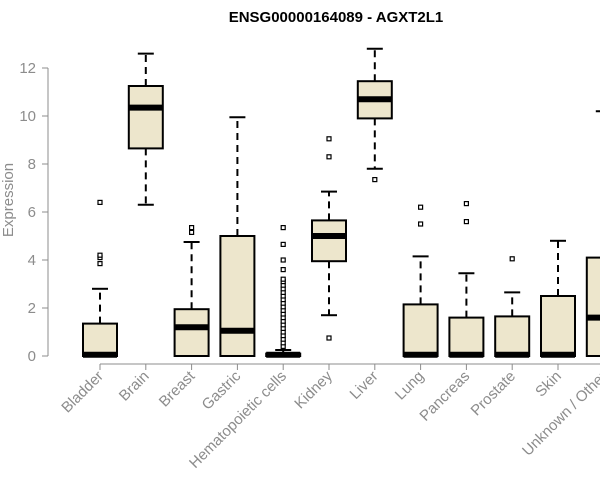  Describe the element at coordinates (512, 307) in the screenshot. I see `box-group-prostate` at that location.